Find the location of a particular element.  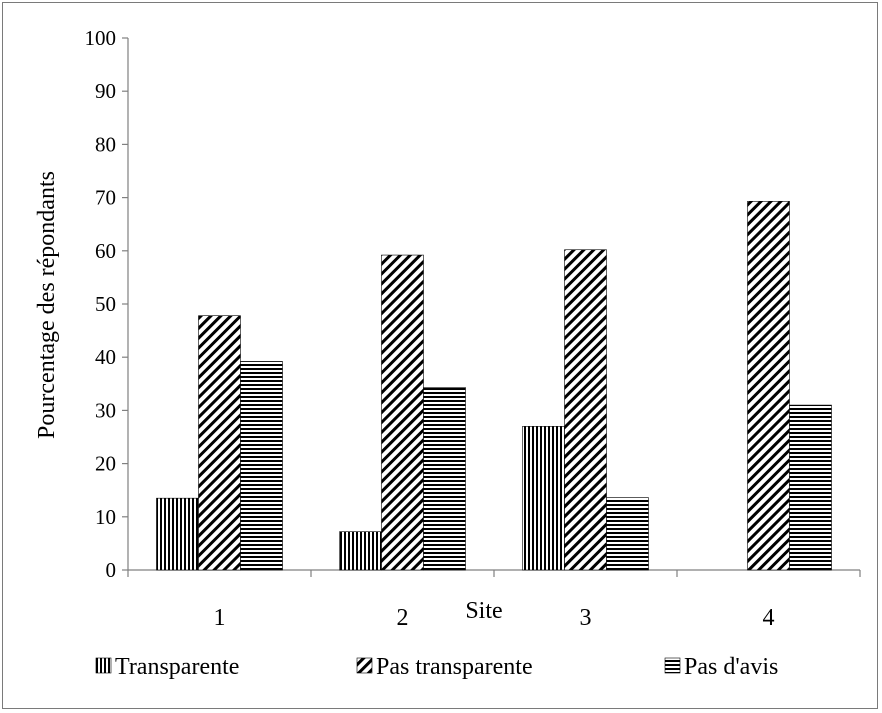

y-tick-label: 50 is located at coordinates (105, 304).